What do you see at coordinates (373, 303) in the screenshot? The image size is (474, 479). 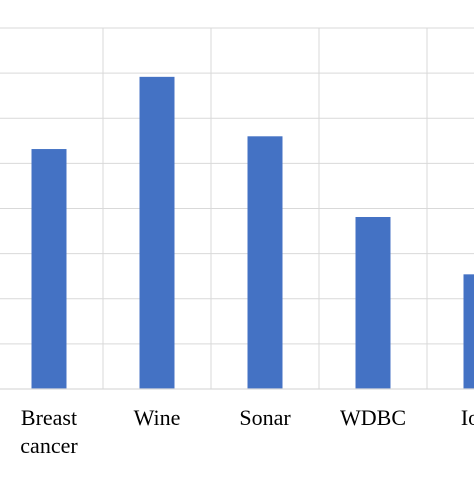 I see `bar-wdbc` at bounding box center [373, 303].